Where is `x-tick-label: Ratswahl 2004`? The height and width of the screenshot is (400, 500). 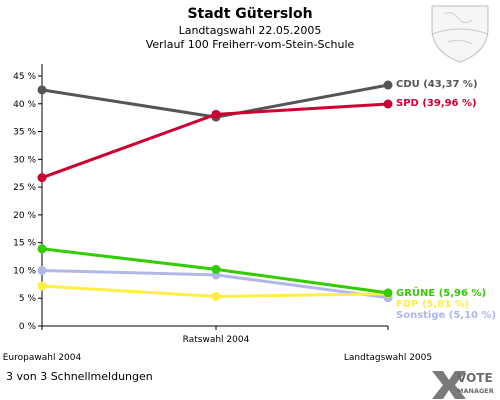 x-tick-label: Ratswahl 2004 is located at coordinates (216, 340).